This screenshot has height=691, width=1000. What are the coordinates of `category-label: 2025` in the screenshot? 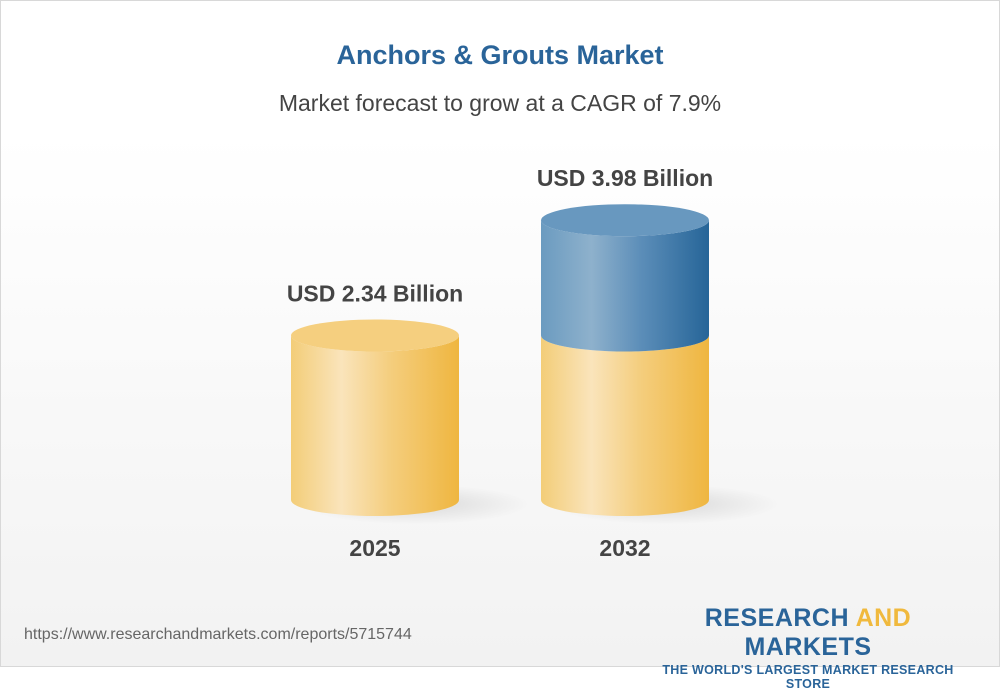 It's located at (374, 548).